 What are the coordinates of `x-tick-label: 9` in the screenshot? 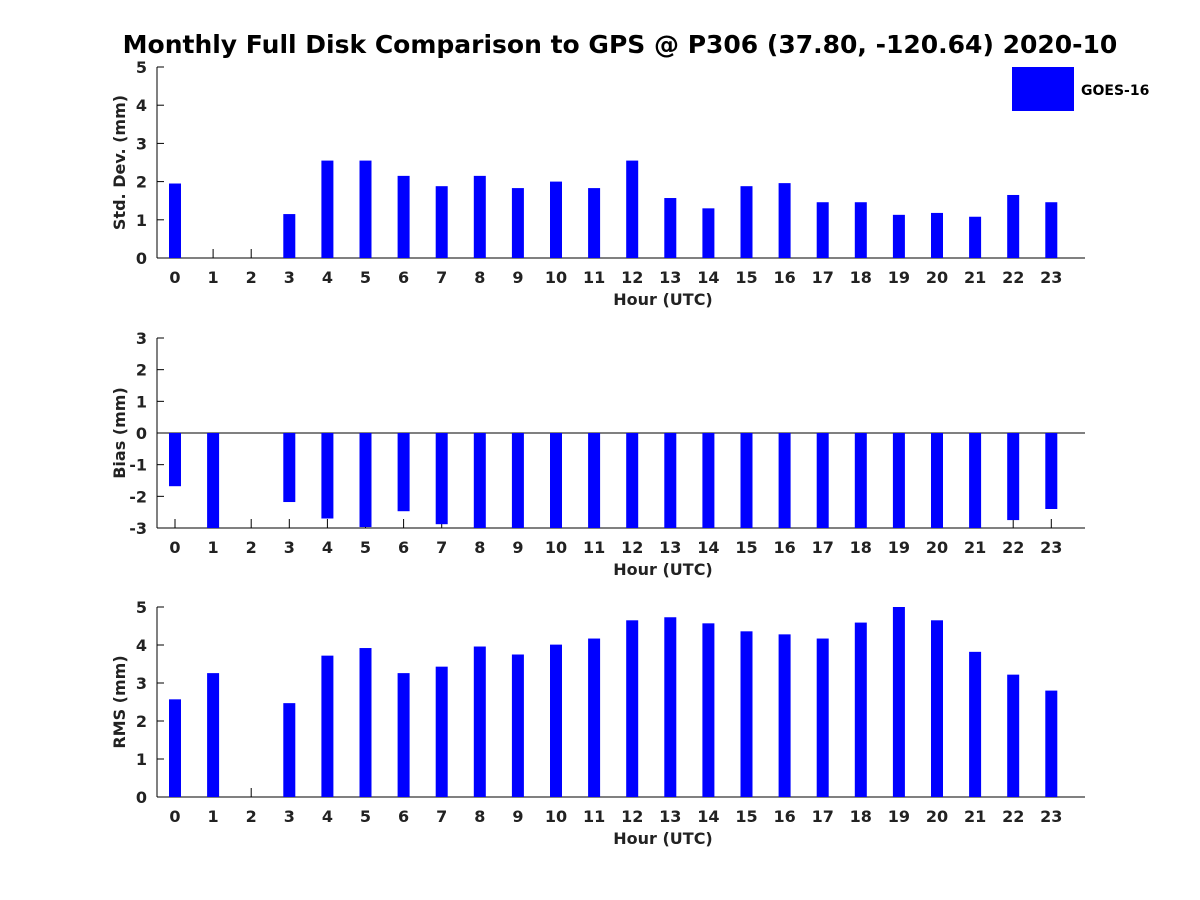 It's located at (517, 547).